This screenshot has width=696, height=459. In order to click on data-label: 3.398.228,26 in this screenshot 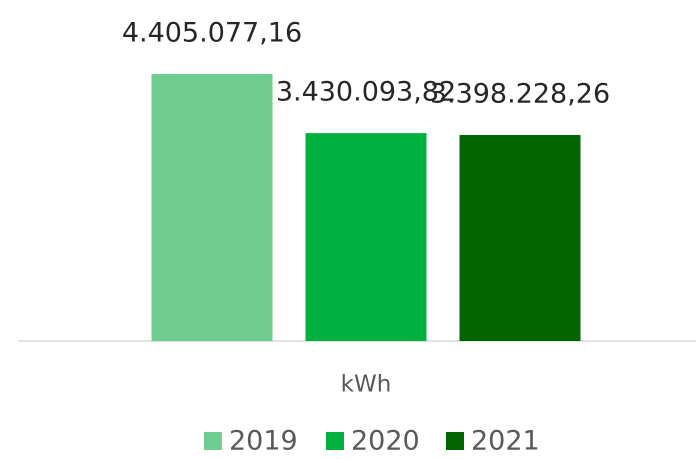, I will do `click(520, 94)`.